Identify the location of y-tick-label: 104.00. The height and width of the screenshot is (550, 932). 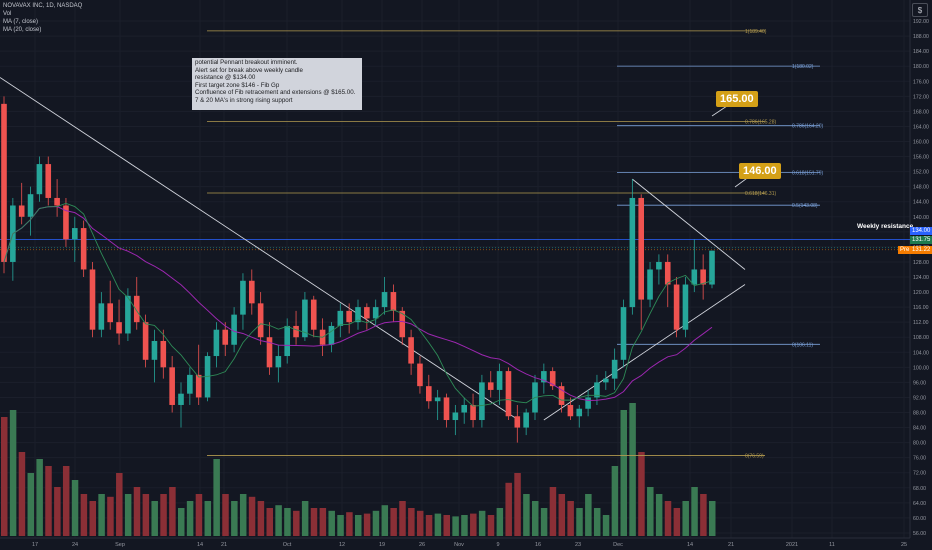
(921, 353).